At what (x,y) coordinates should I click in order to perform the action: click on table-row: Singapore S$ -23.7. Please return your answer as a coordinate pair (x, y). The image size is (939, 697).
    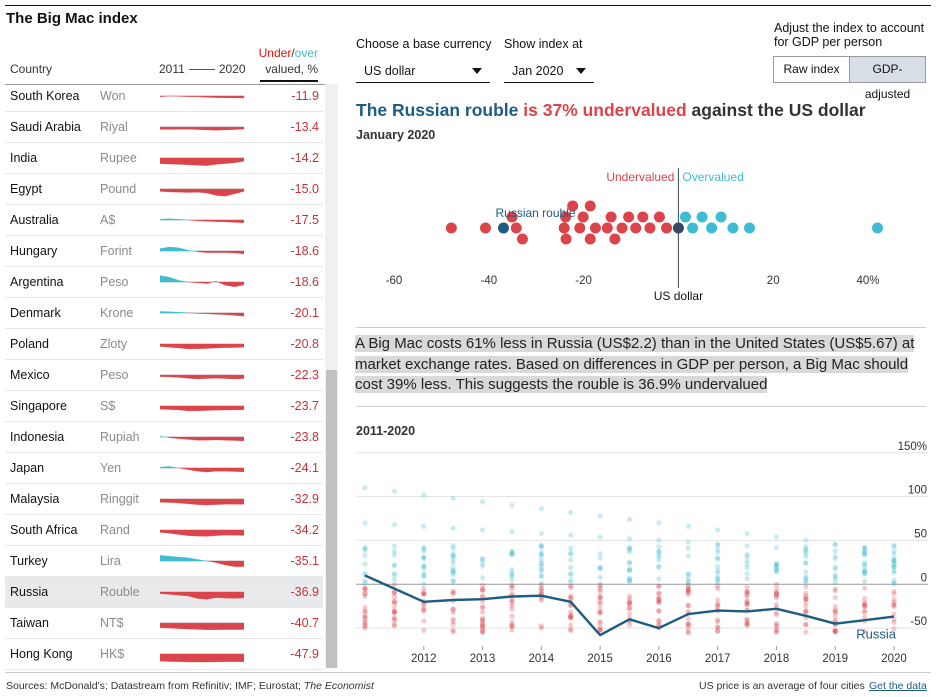
    Looking at the image, I should click on (164, 406).